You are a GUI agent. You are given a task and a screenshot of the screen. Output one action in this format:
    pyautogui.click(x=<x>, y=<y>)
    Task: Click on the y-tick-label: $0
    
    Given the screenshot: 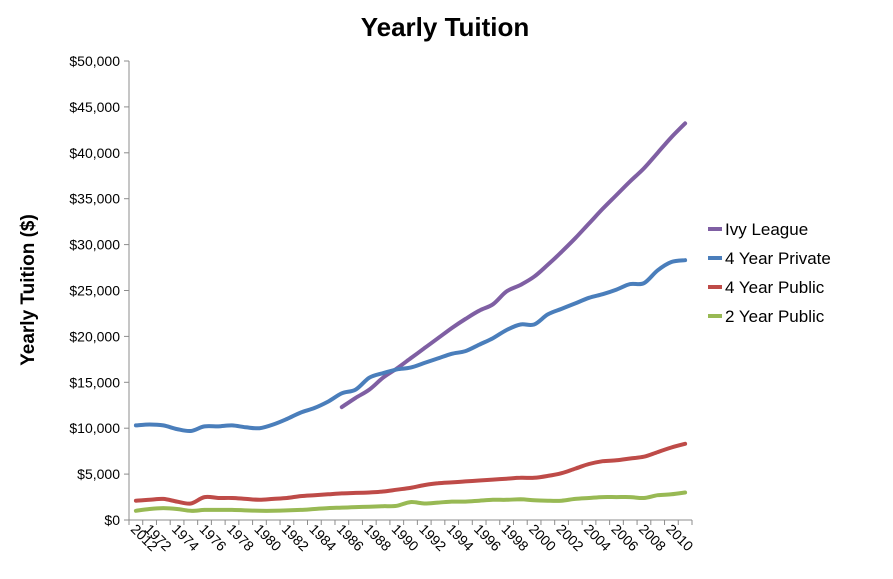 What is the action you would take?
    pyautogui.click(x=112, y=520)
    